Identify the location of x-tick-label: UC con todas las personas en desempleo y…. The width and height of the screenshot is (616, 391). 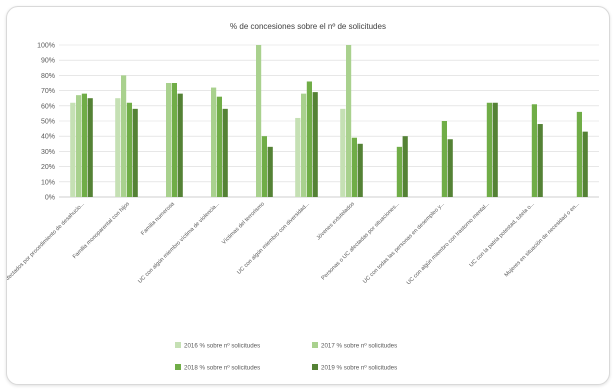
(404, 243).